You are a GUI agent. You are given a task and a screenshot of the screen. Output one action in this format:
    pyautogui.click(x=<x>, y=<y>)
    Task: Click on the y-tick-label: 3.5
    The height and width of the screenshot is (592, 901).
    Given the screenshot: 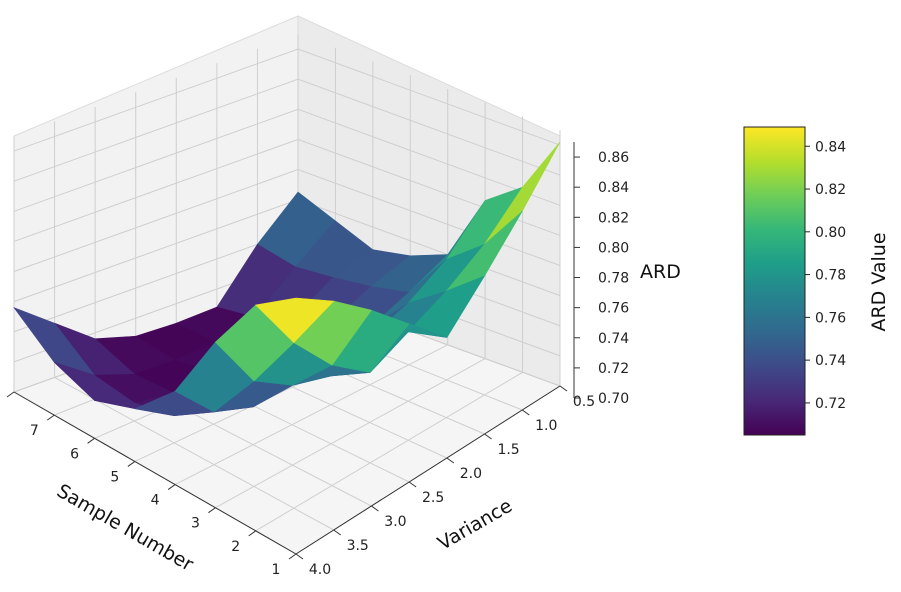 What is the action you would take?
    pyautogui.click(x=358, y=546)
    